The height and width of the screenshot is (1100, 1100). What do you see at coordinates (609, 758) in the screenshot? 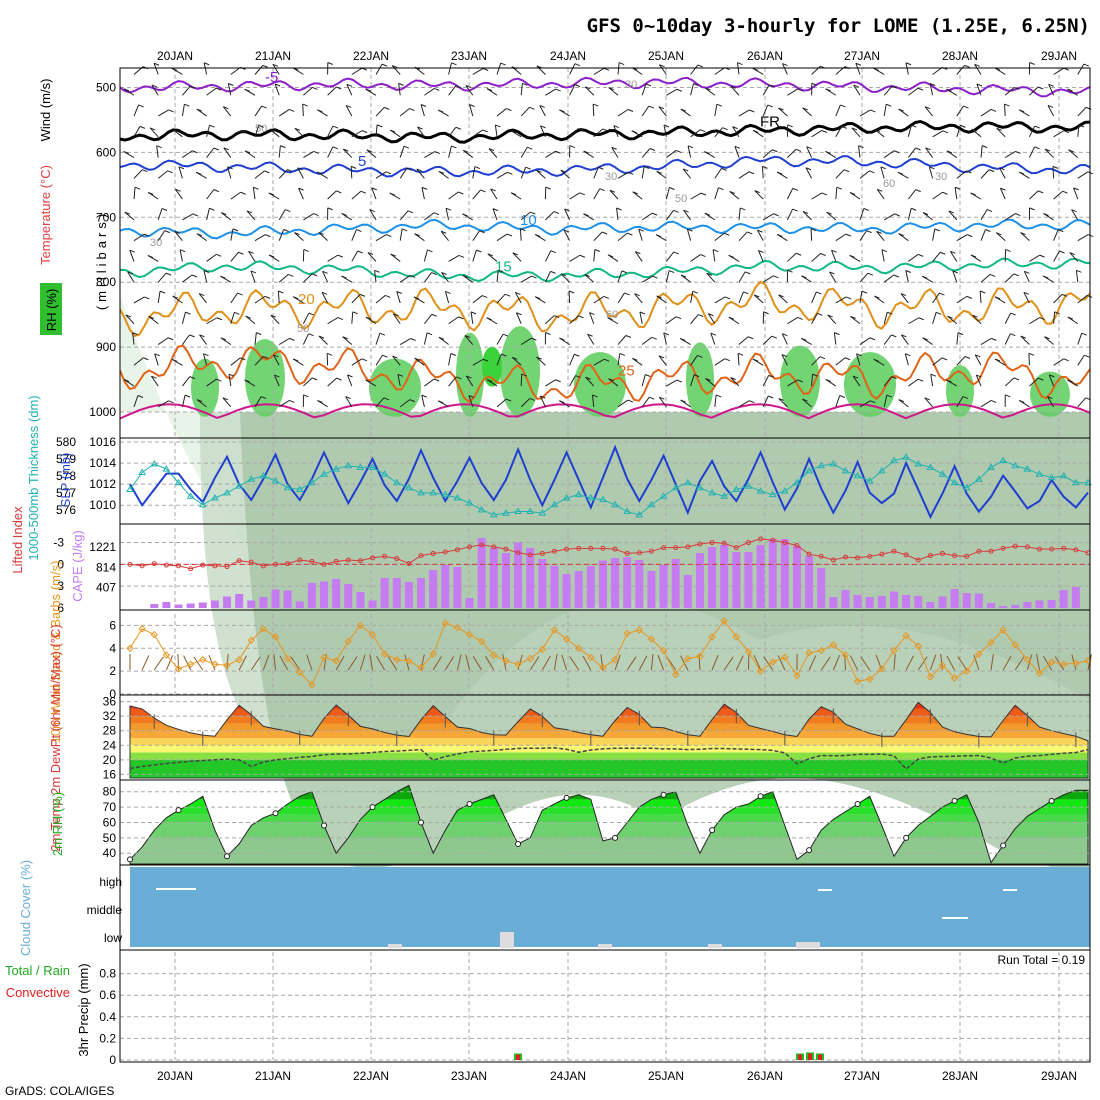
I see `dewpoint-line` at bounding box center [609, 758].